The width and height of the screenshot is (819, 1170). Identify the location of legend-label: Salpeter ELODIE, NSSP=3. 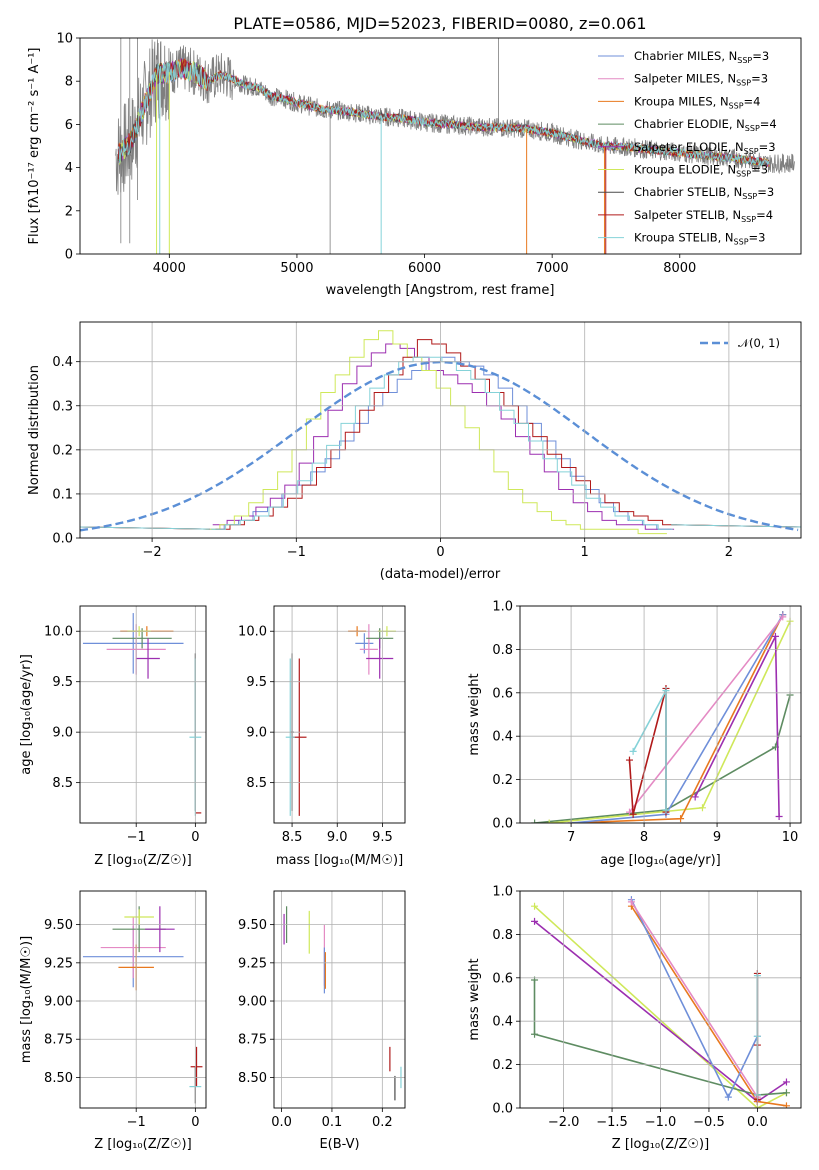
(705, 148).